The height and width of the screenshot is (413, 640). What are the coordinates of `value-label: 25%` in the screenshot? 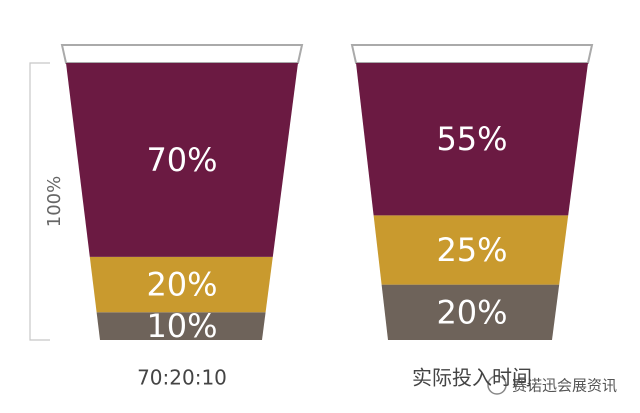 It's located at (471, 250).